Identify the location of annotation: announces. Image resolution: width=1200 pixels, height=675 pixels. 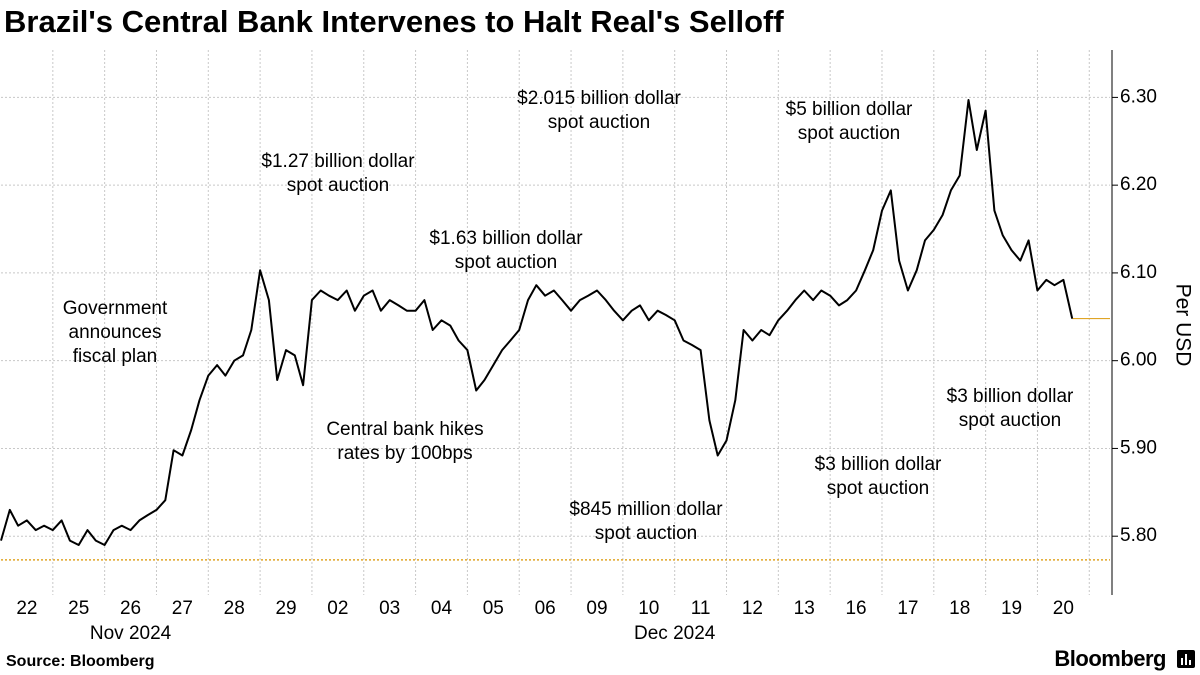
(115, 332).